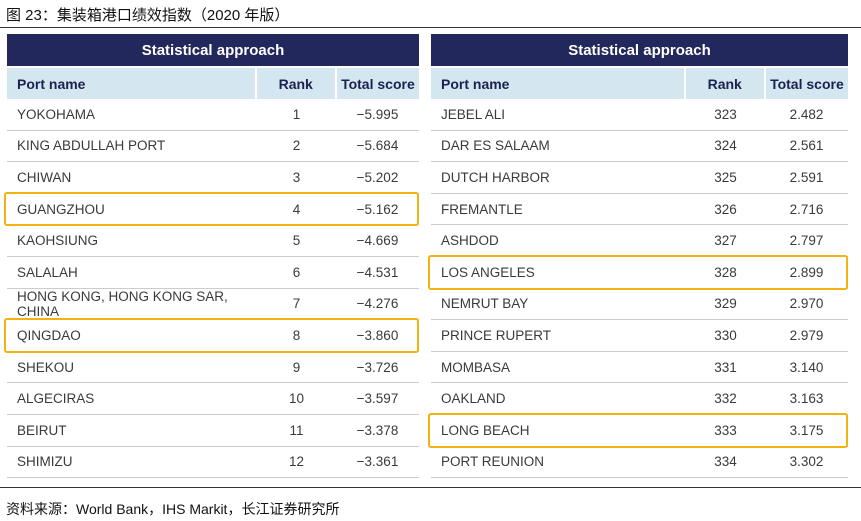 The height and width of the screenshot is (521, 861). I want to click on table-row: LOS ANGELES 328 2.899, so click(639, 273).